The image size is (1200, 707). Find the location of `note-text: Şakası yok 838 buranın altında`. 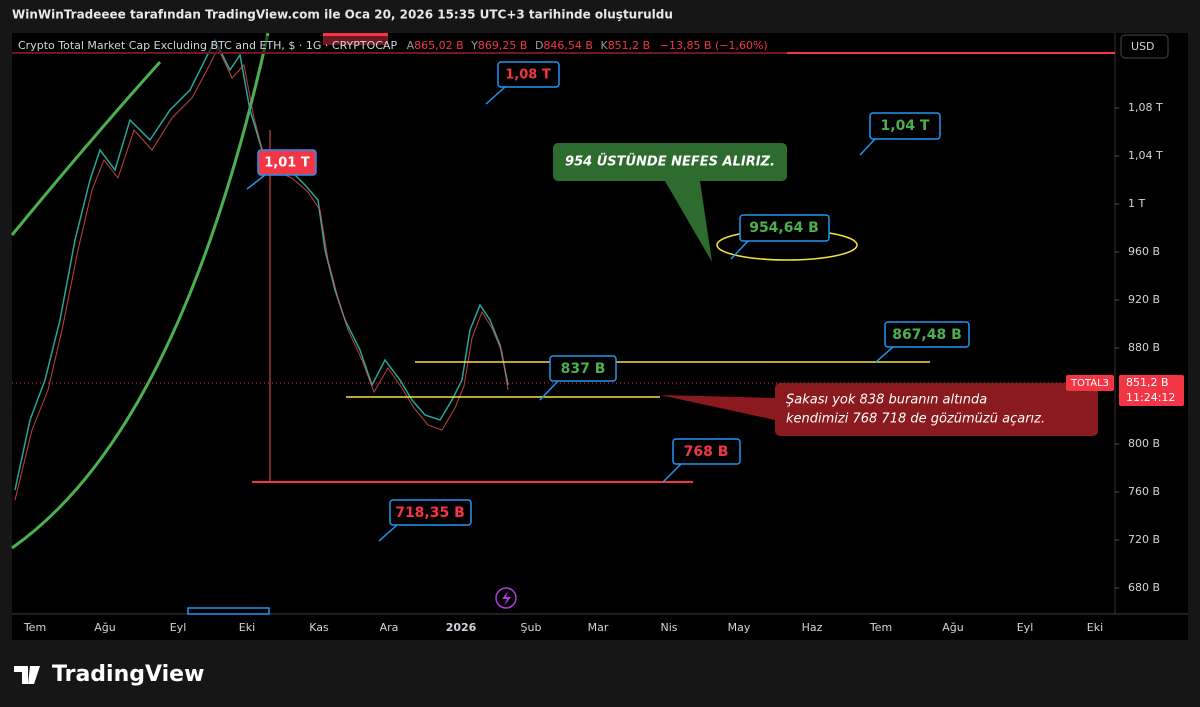

note-text: Şakası yok 838 buranın altında is located at coordinates (886, 400).